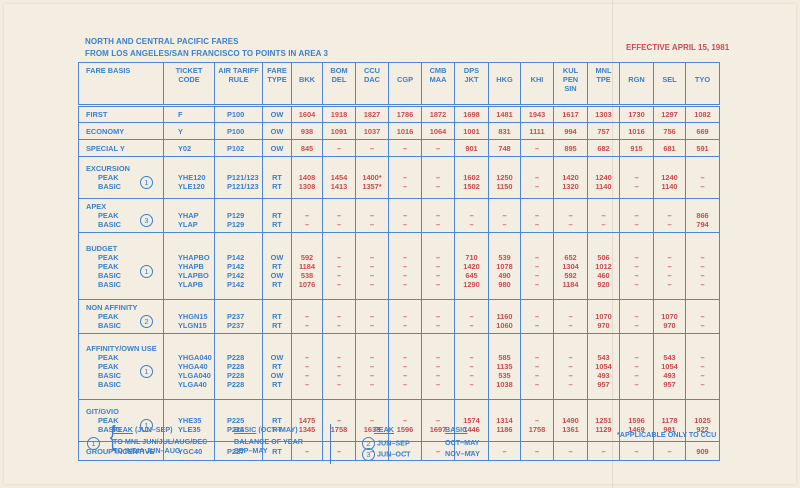 The height and width of the screenshot is (488, 800). I want to click on header-fare-basis: FARE BASIS, so click(121, 84).